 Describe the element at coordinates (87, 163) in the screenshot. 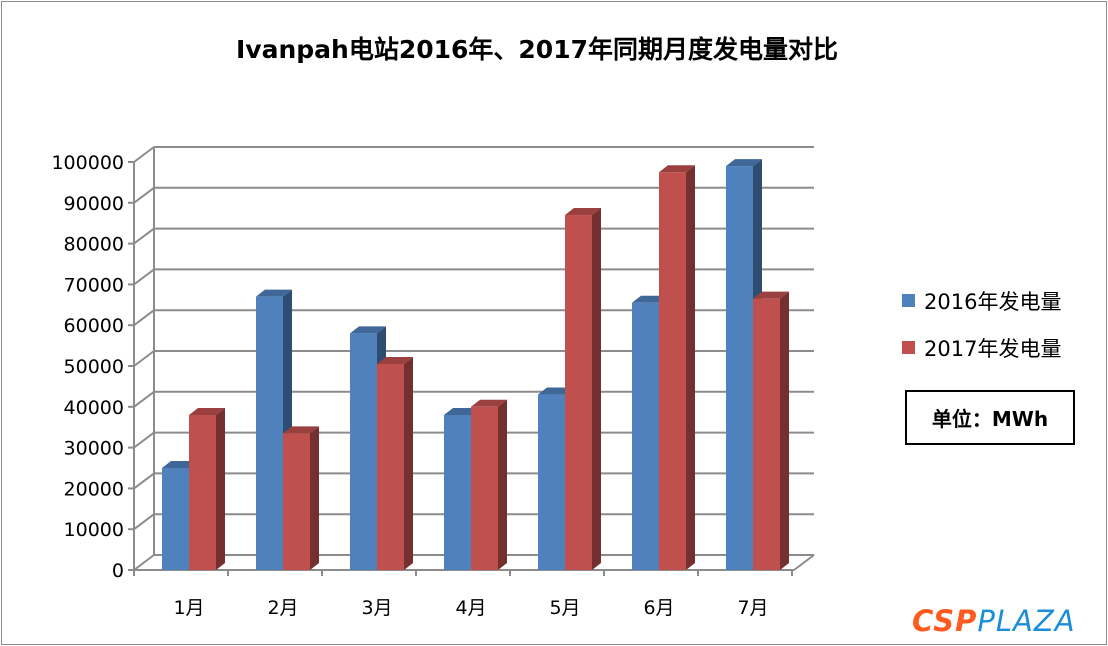

I see `y-tick-label: 100000` at that location.